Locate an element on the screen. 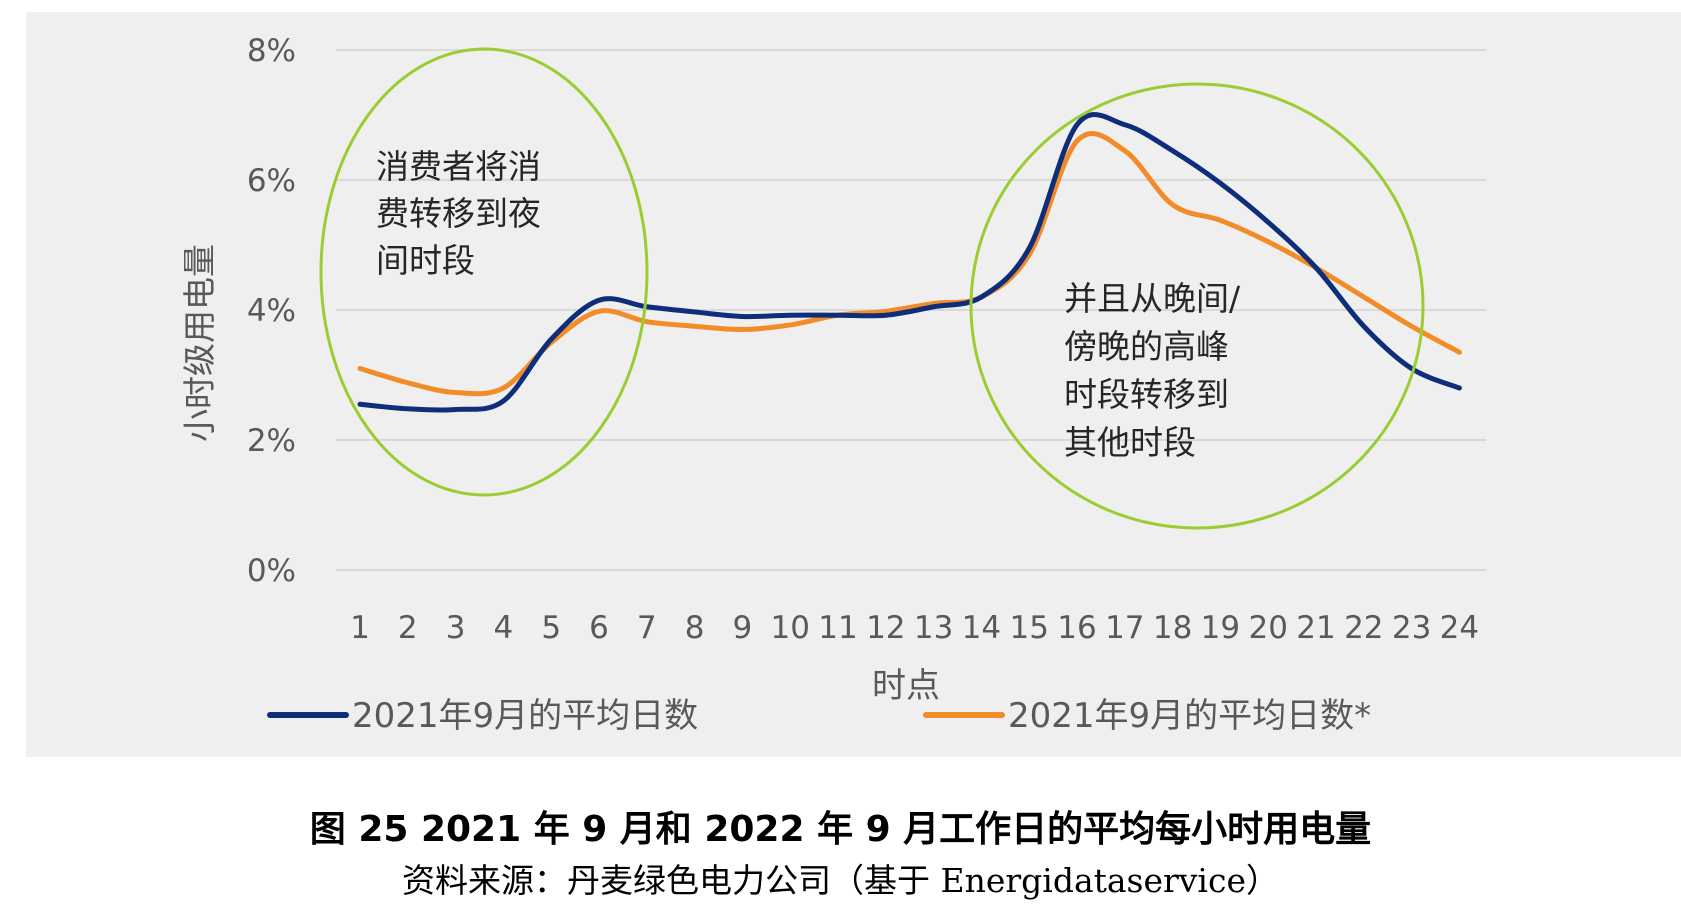 This screenshot has width=1681, height=919. x-tick-label: 22 is located at coordinates (1363, 628).